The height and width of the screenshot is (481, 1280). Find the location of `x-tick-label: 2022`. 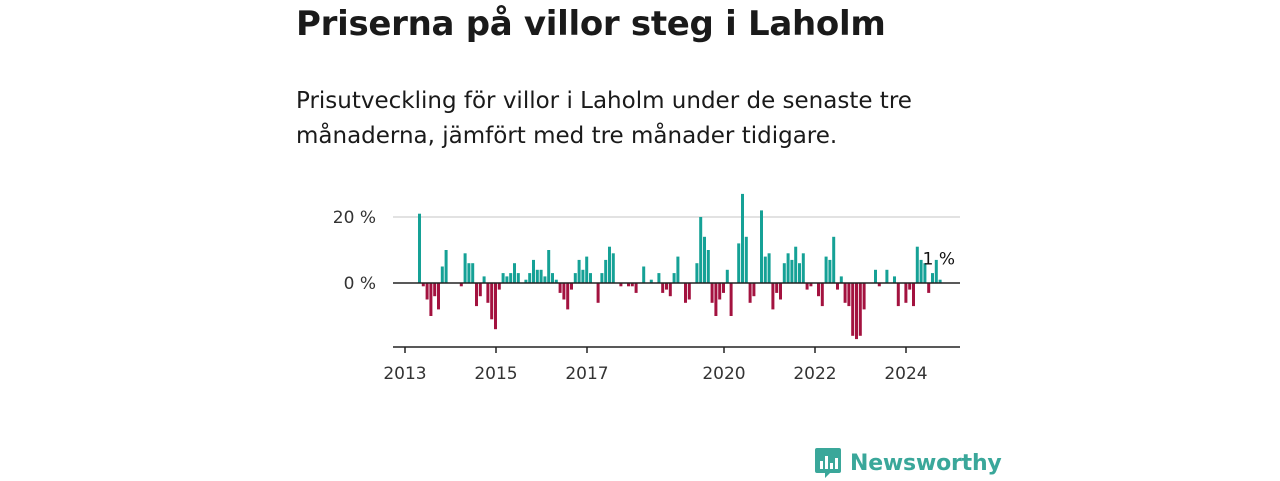

x-tick-label: 2022 is located at coordinates (814, 374).